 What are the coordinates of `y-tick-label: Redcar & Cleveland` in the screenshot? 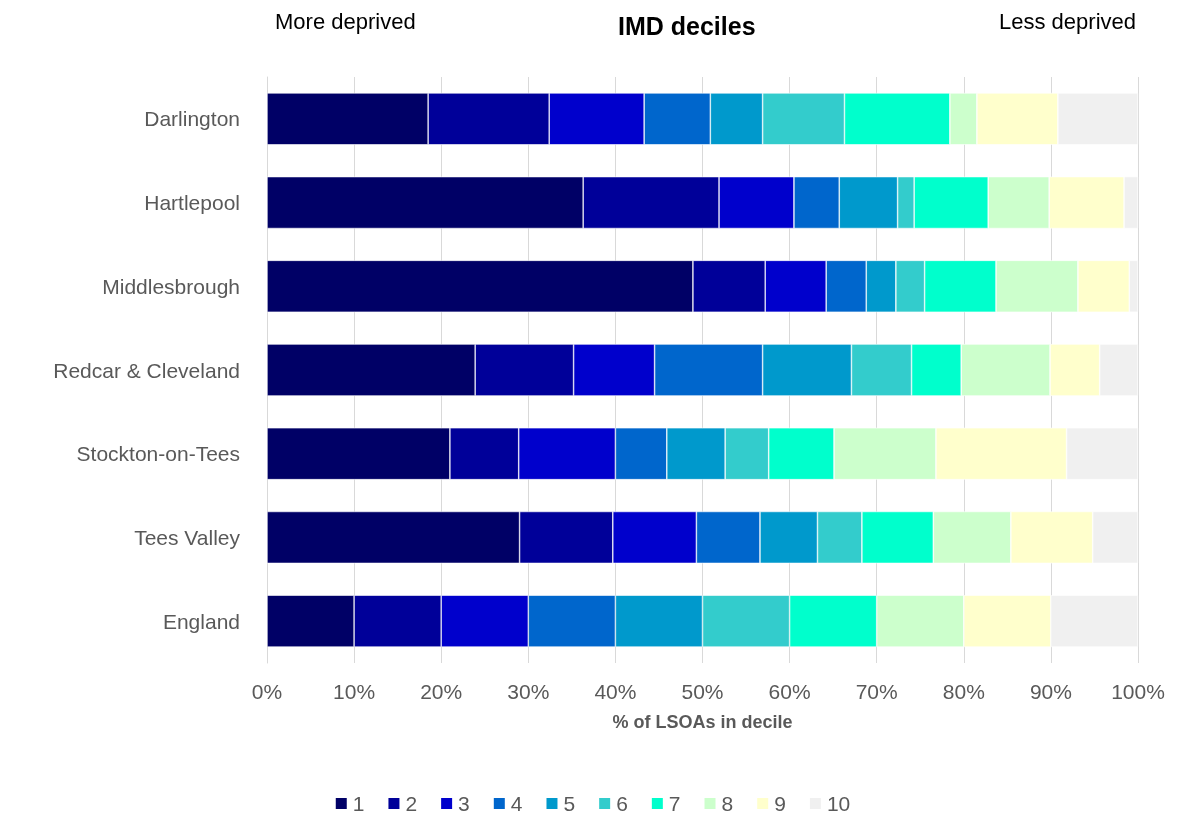 It's located at (146, 370).